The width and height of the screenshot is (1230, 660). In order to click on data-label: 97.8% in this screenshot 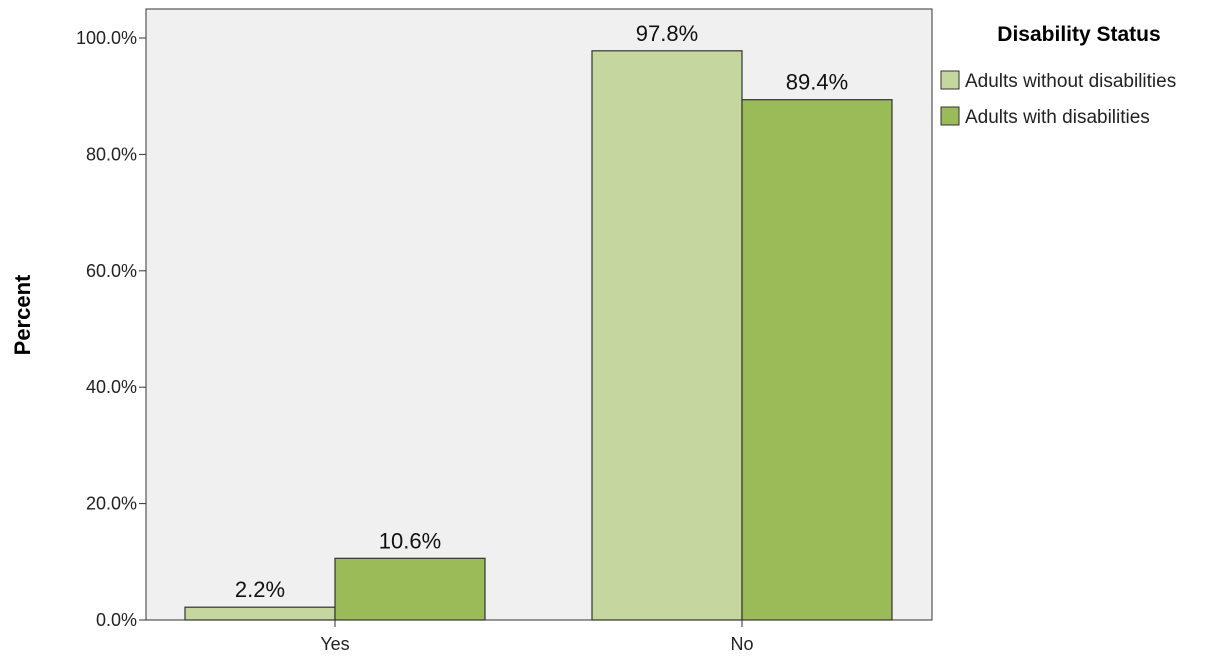, I will do `click(667, 33)`.